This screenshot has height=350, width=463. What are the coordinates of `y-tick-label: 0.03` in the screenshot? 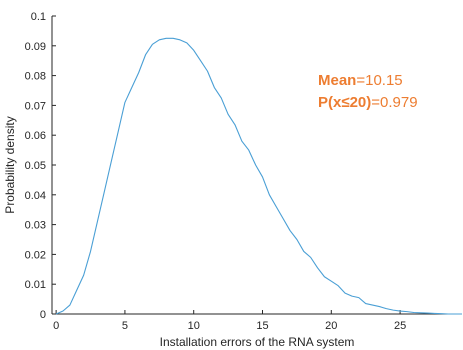 It's located at (35, 226).